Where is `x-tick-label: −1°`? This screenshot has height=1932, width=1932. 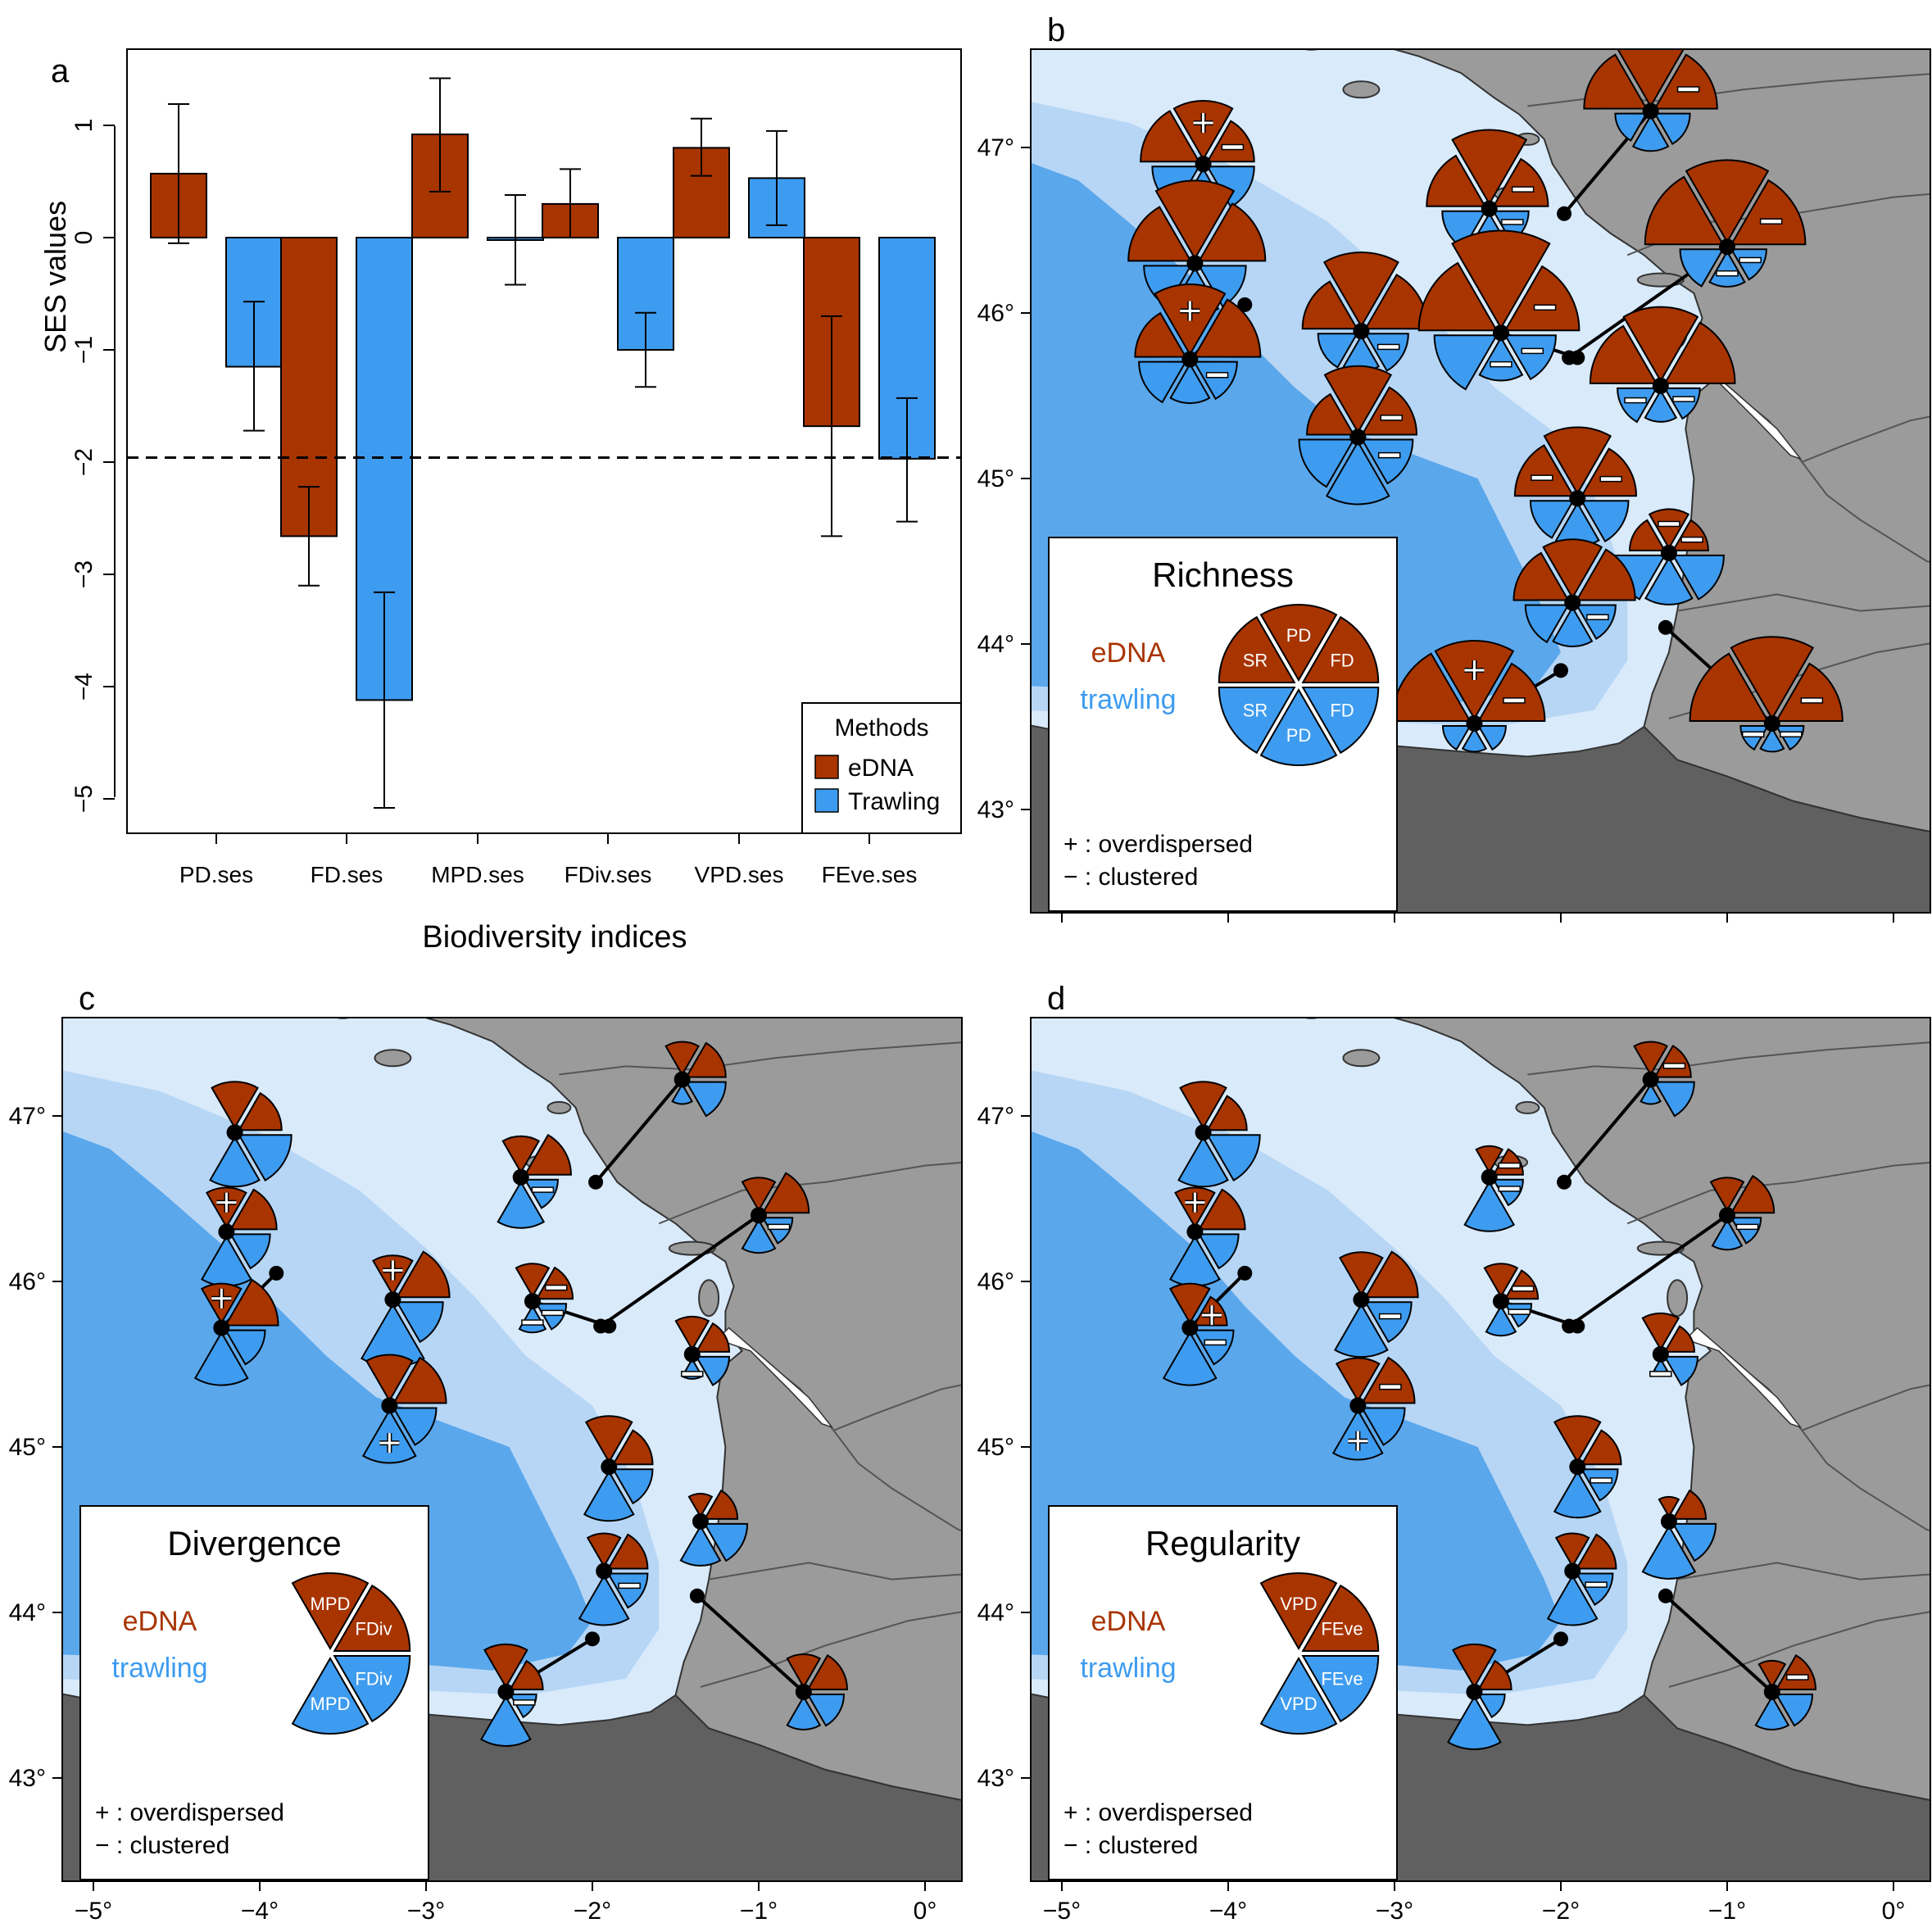 x-tick-label: −1° is located at coordinates (759, 1911).